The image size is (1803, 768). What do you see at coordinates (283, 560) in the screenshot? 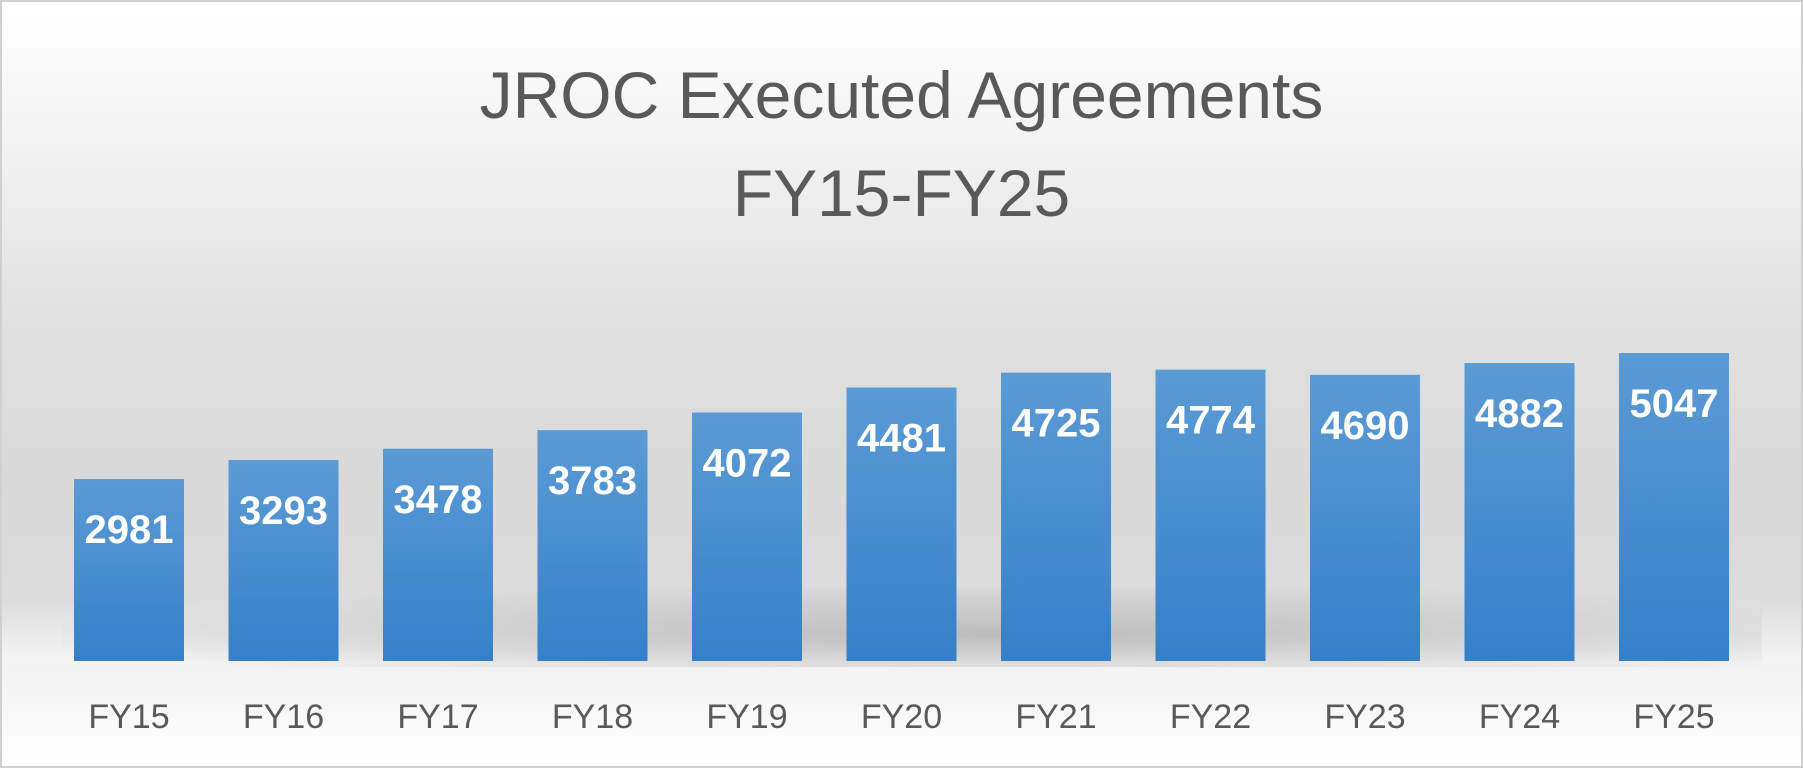
I see `bar-fy16` at bounding box center [283, 560].